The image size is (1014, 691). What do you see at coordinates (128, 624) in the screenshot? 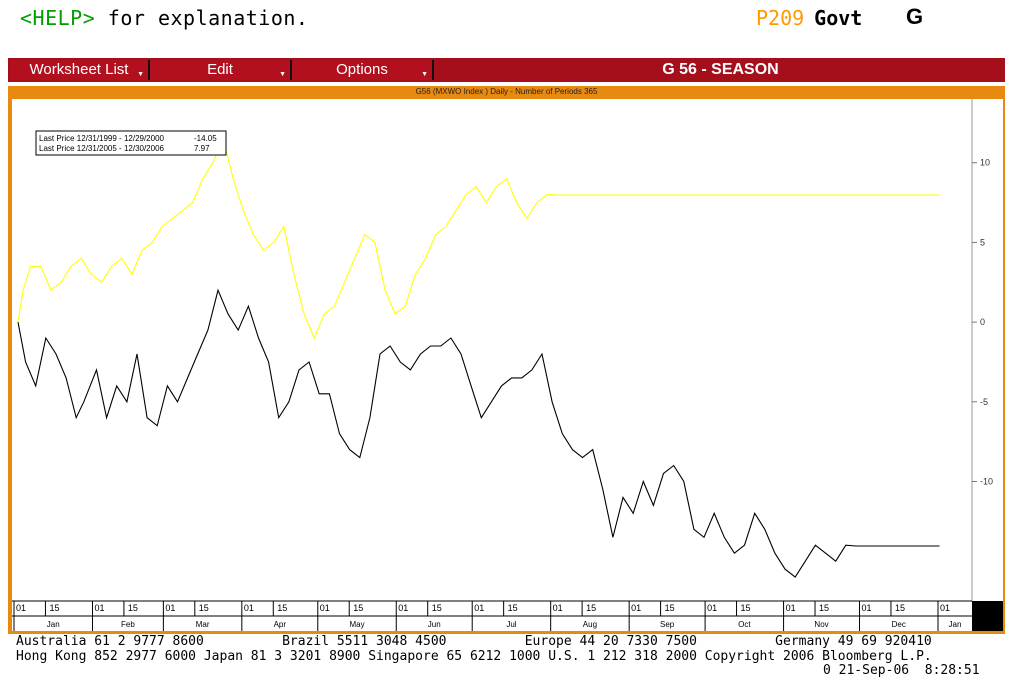
I see `month-label: Feb` at bounding box center [128, 624].